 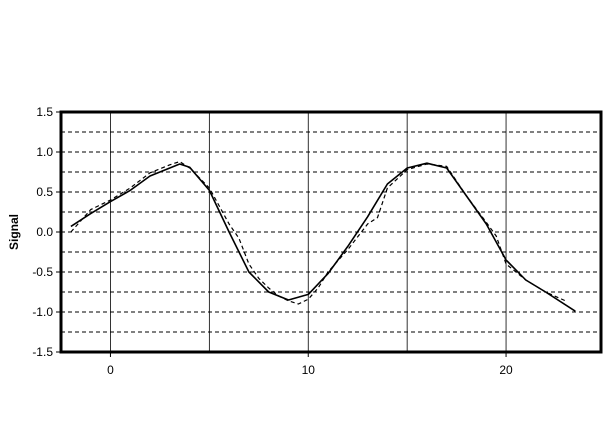 What do you see at coordinates (44, 112) in the screenshot?
I see `y-tick-label: 1.5` at bounding box center [44, 112].